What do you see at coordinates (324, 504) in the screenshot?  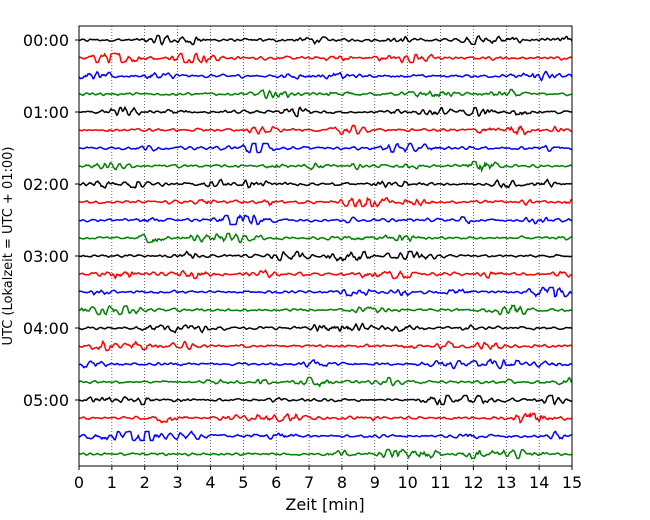 I see `x-axis-label: Zeit [min]` at bounding box center [324, 504].